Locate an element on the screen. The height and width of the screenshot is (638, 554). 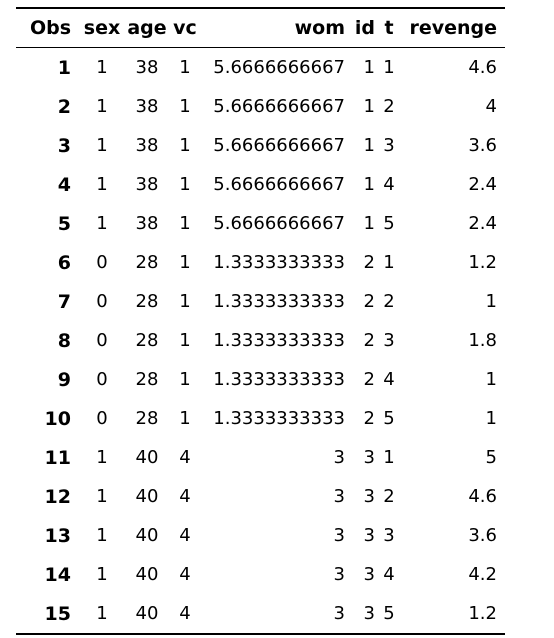
obs-cell: 2 is located at coordinates (64, 106).